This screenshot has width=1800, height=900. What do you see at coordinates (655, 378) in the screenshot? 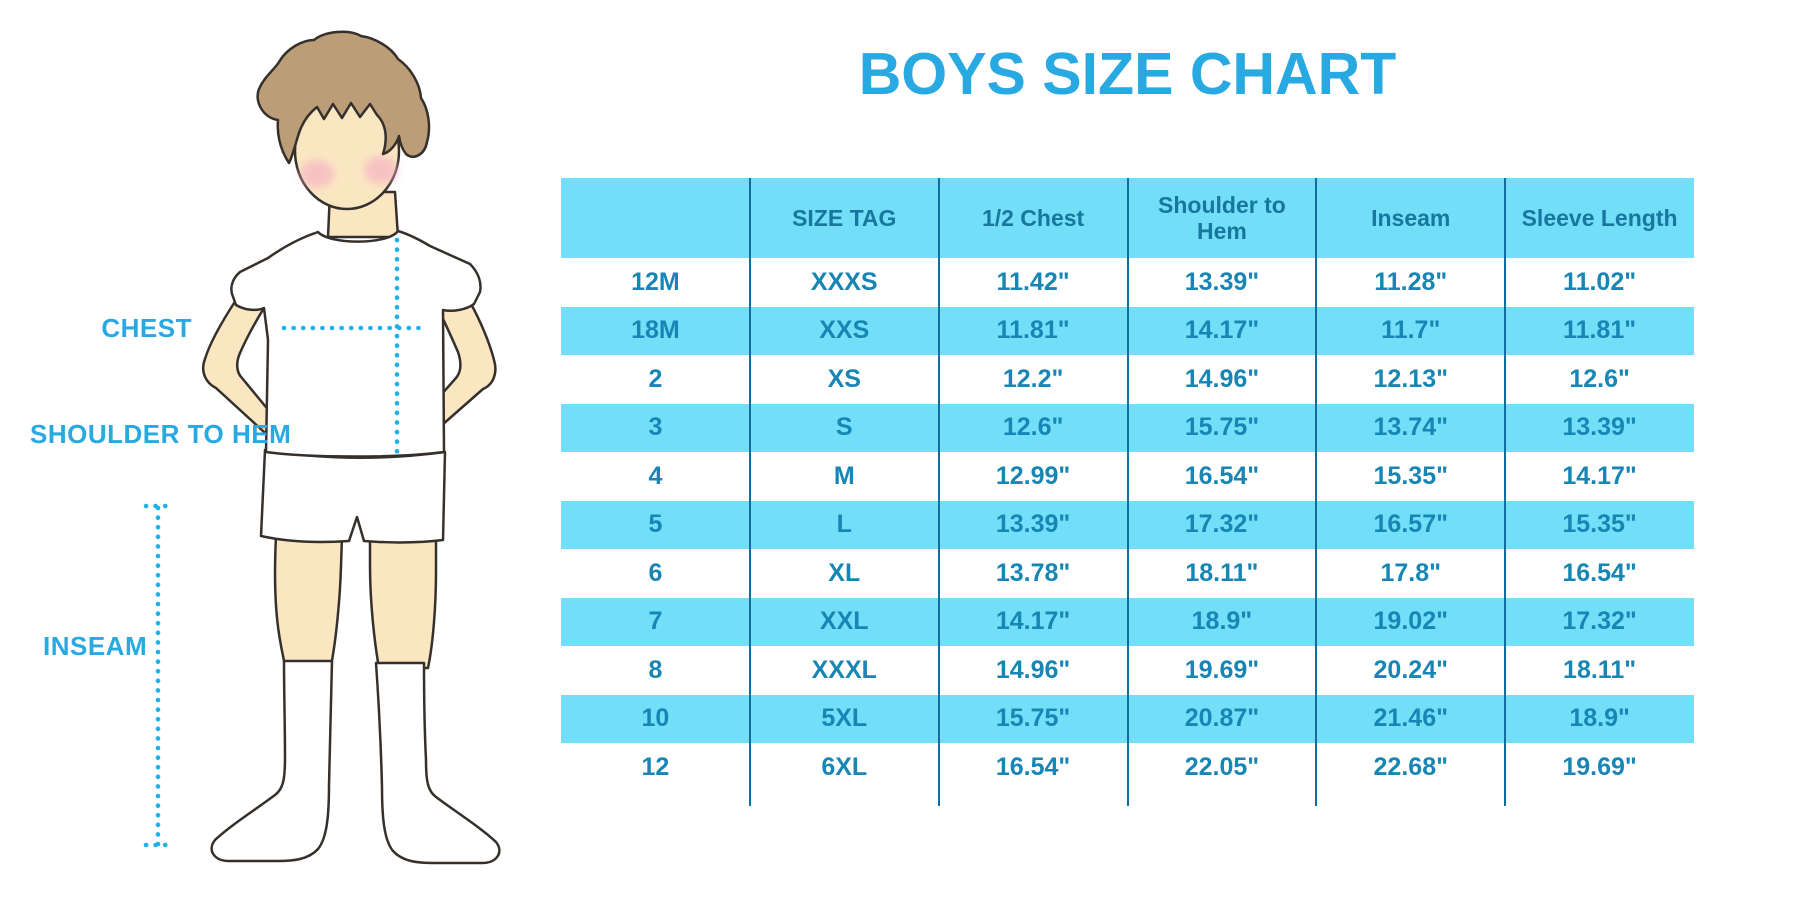
I see `size-cell: 2` at bounding box center [655, 378].